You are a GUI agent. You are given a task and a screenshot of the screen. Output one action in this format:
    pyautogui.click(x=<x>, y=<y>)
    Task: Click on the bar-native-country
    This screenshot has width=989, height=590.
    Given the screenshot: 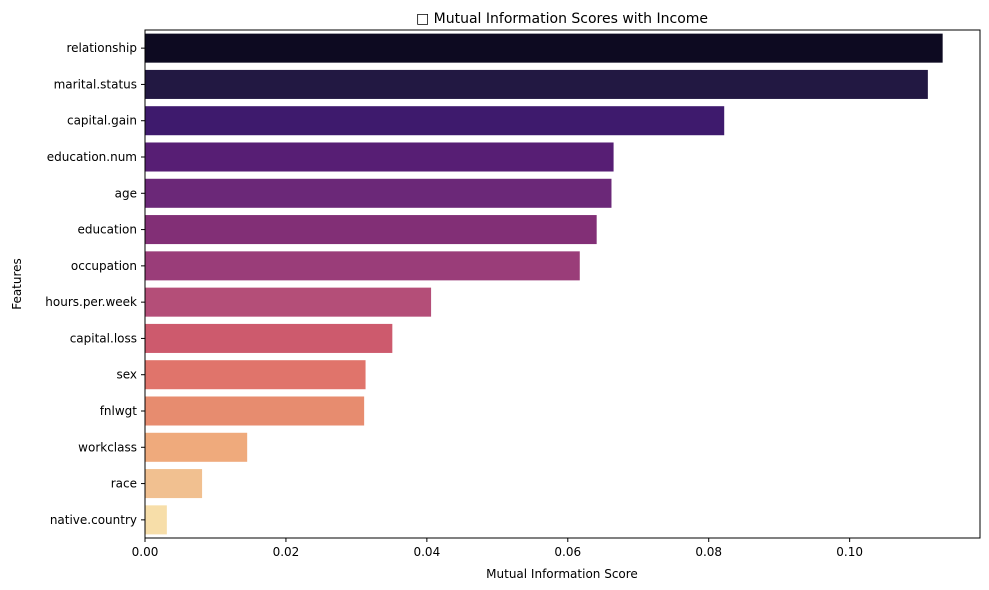 What is the action you would take?
    pyautogui.click(x=156, y=520)
    